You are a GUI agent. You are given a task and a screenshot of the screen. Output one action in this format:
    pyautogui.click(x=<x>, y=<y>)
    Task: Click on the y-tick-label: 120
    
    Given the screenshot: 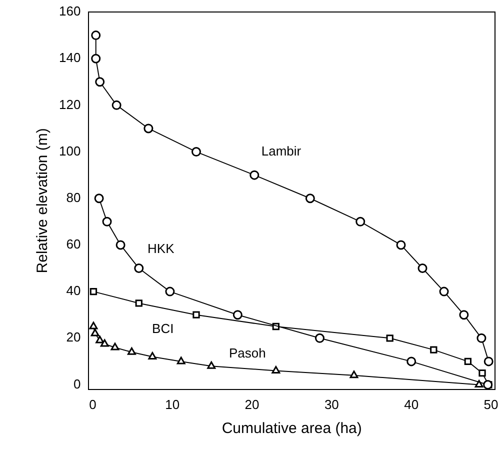 What is the action you would take?
    pyautogui.click(x=69, y=104)
    